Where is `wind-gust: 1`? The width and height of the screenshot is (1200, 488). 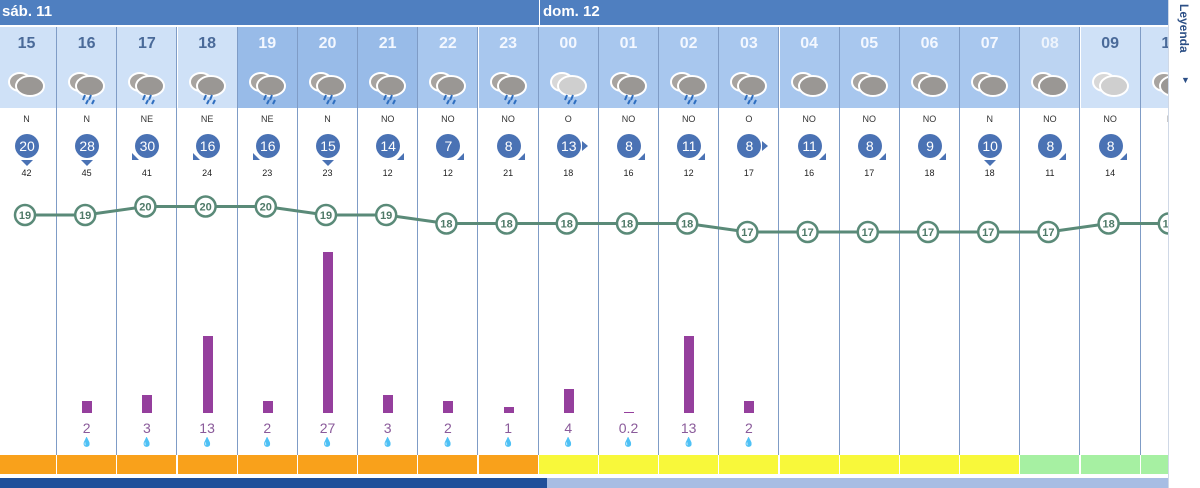 wind-gust: 1 is located at coordinates (1155, 173).